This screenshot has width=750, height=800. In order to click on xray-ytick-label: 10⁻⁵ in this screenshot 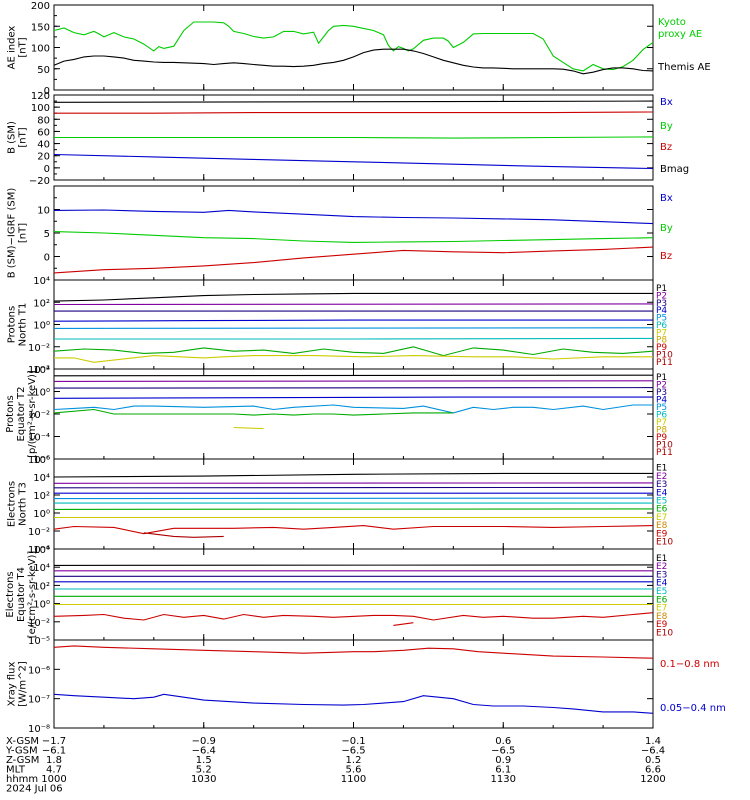, I will do `click(39, 641)`.